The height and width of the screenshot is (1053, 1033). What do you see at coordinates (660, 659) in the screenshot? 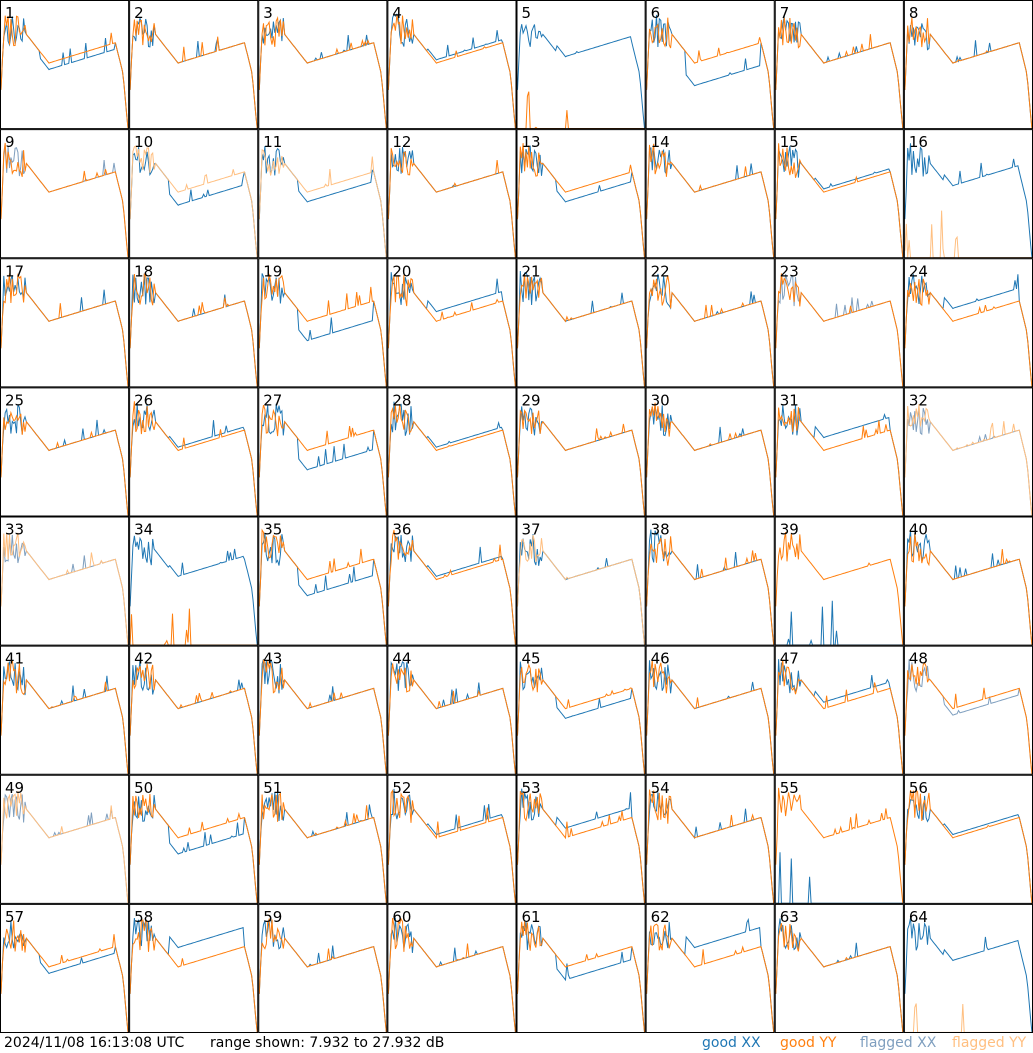
I see `tile-label: 46` at bounding box center [660, 659].